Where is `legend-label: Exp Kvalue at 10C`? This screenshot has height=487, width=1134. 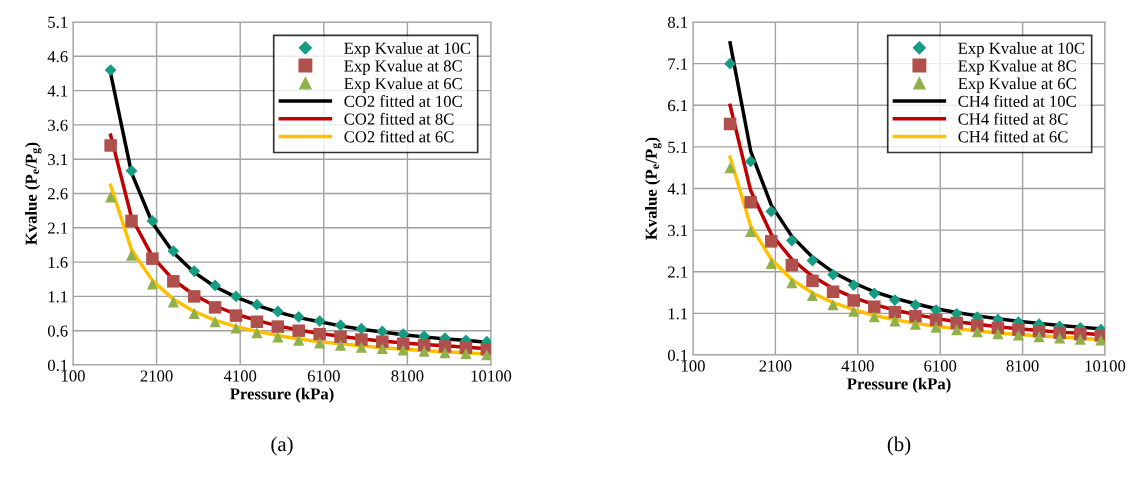 legend-label: Exp Kvalue at 10C is located at coordinates (1021, 50).